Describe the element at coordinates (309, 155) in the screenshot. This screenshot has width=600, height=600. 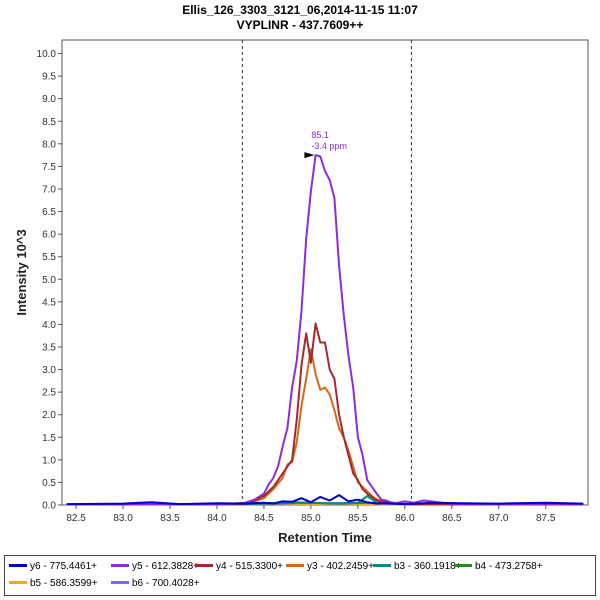
I see `peak-arrow` at that location.